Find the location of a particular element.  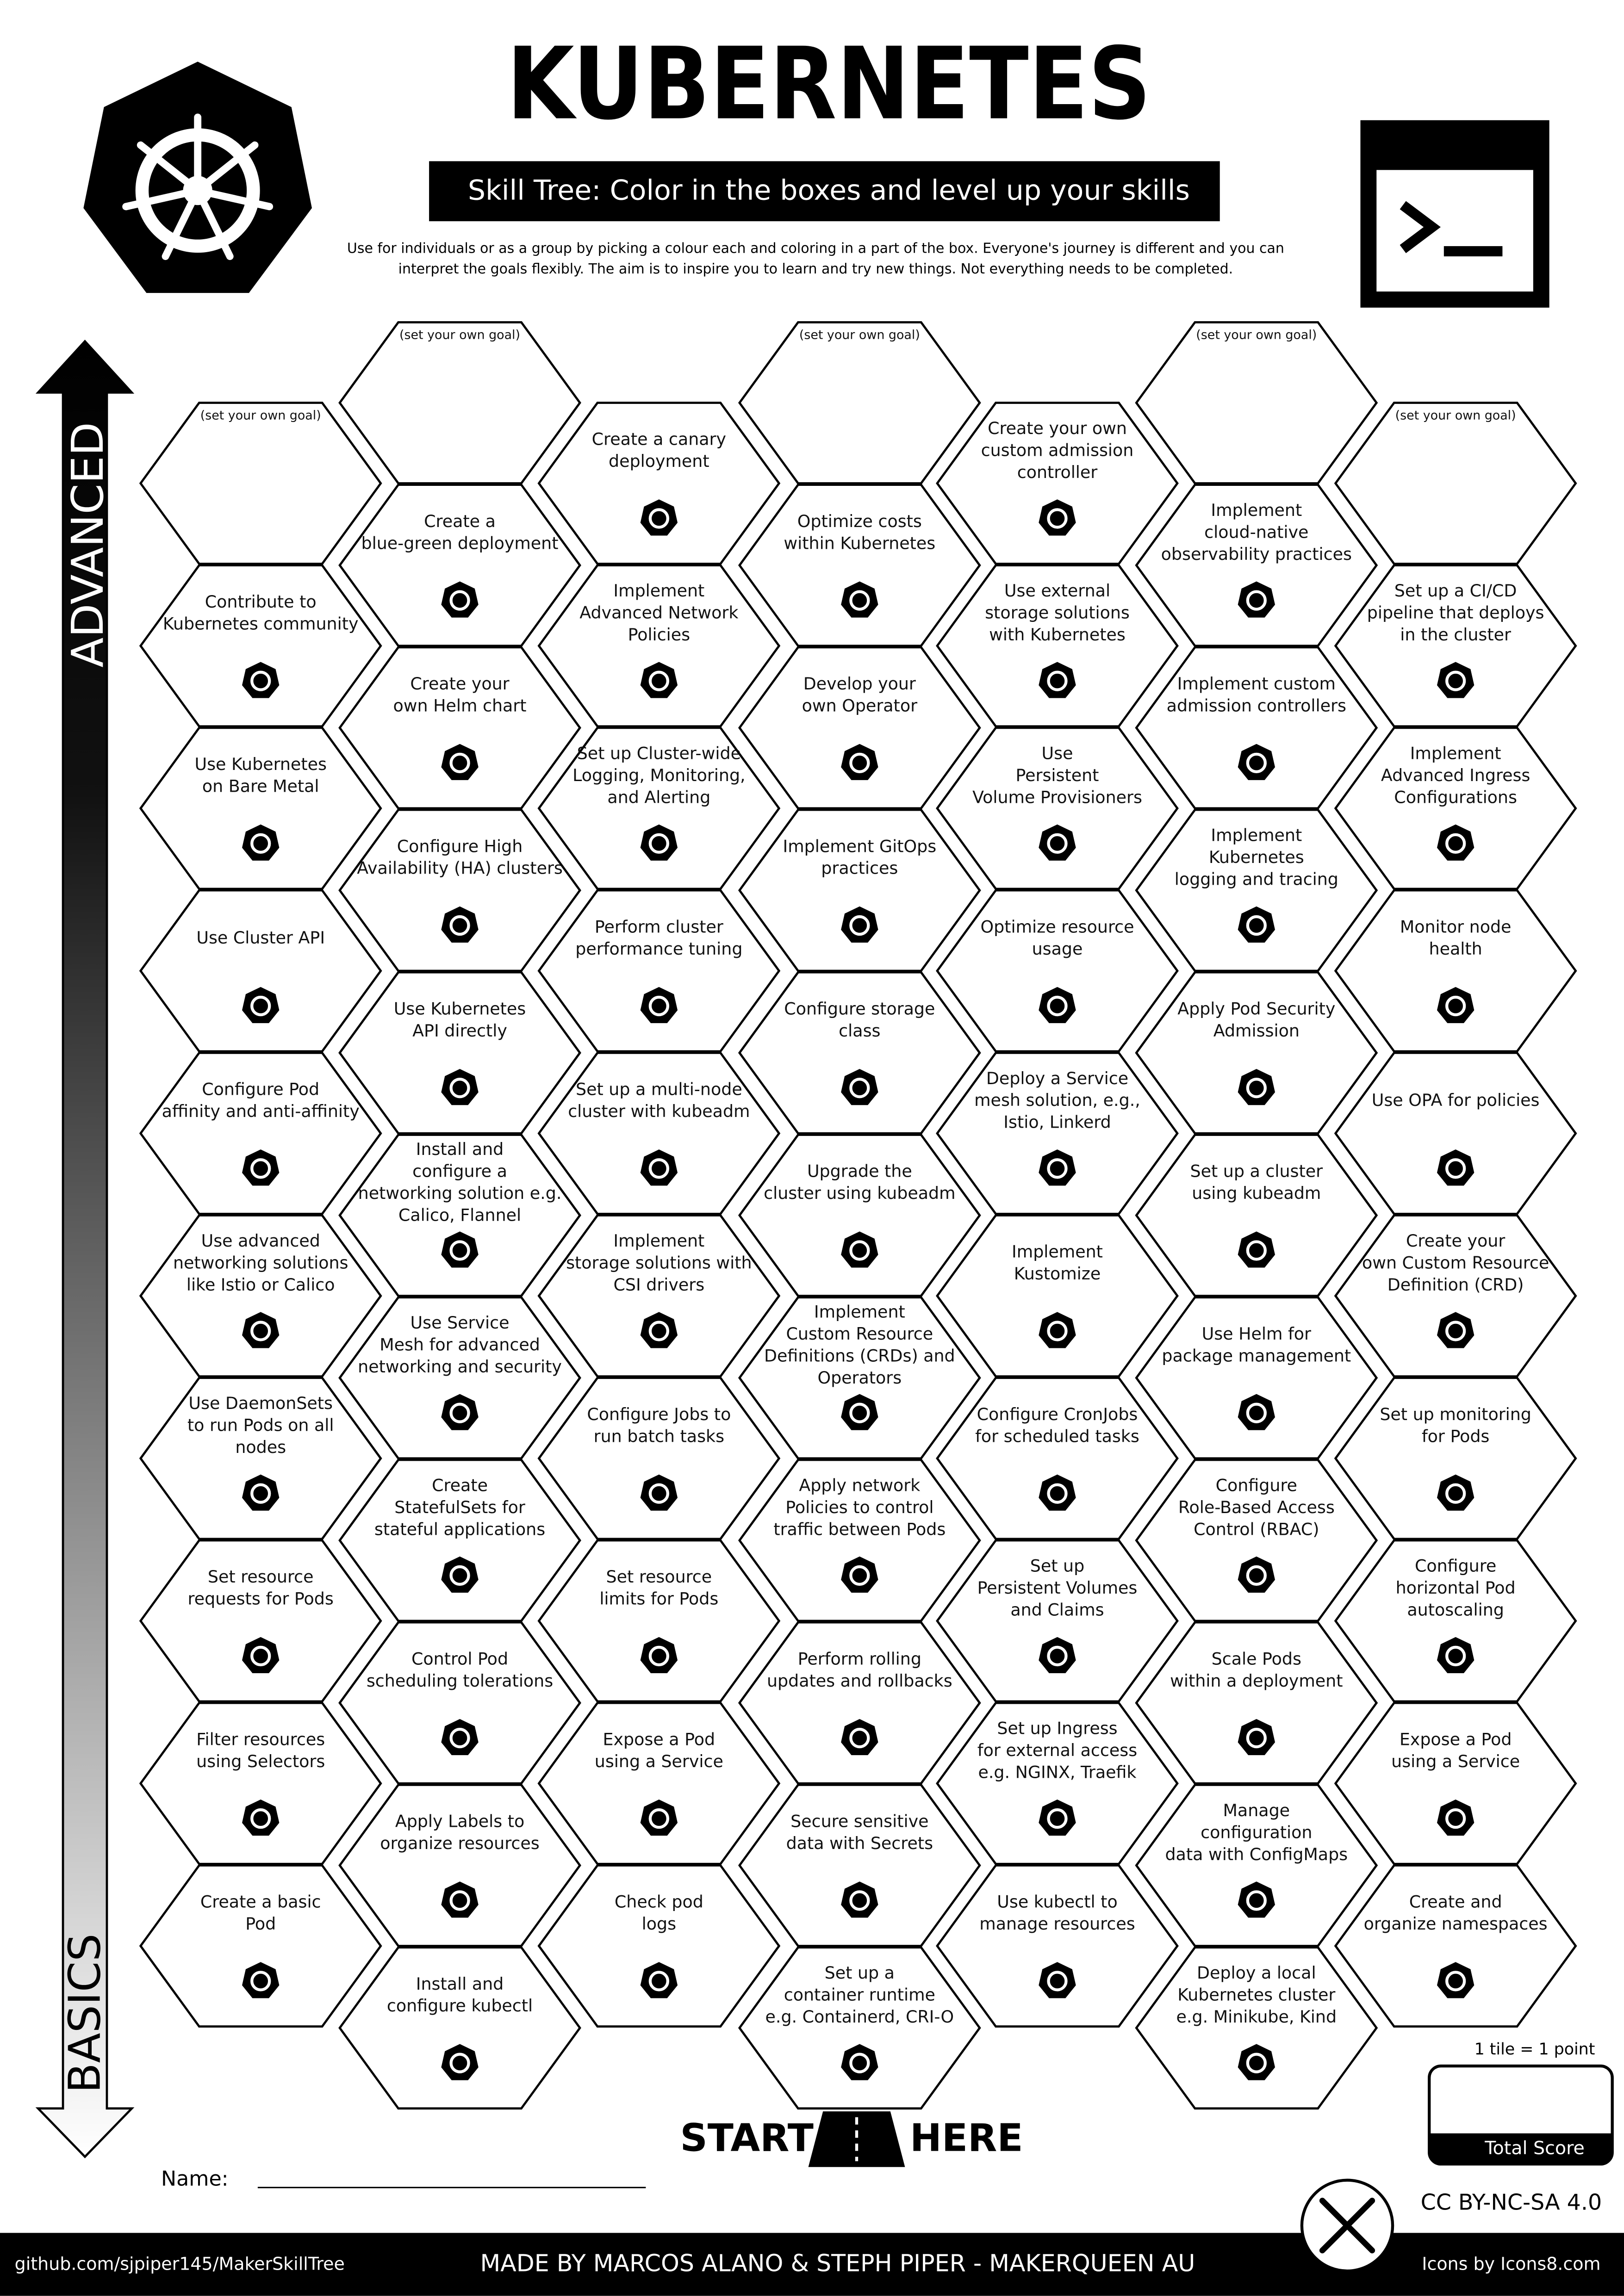

tile-label: Set up Ingress is located at coordinates (1057, 1729).